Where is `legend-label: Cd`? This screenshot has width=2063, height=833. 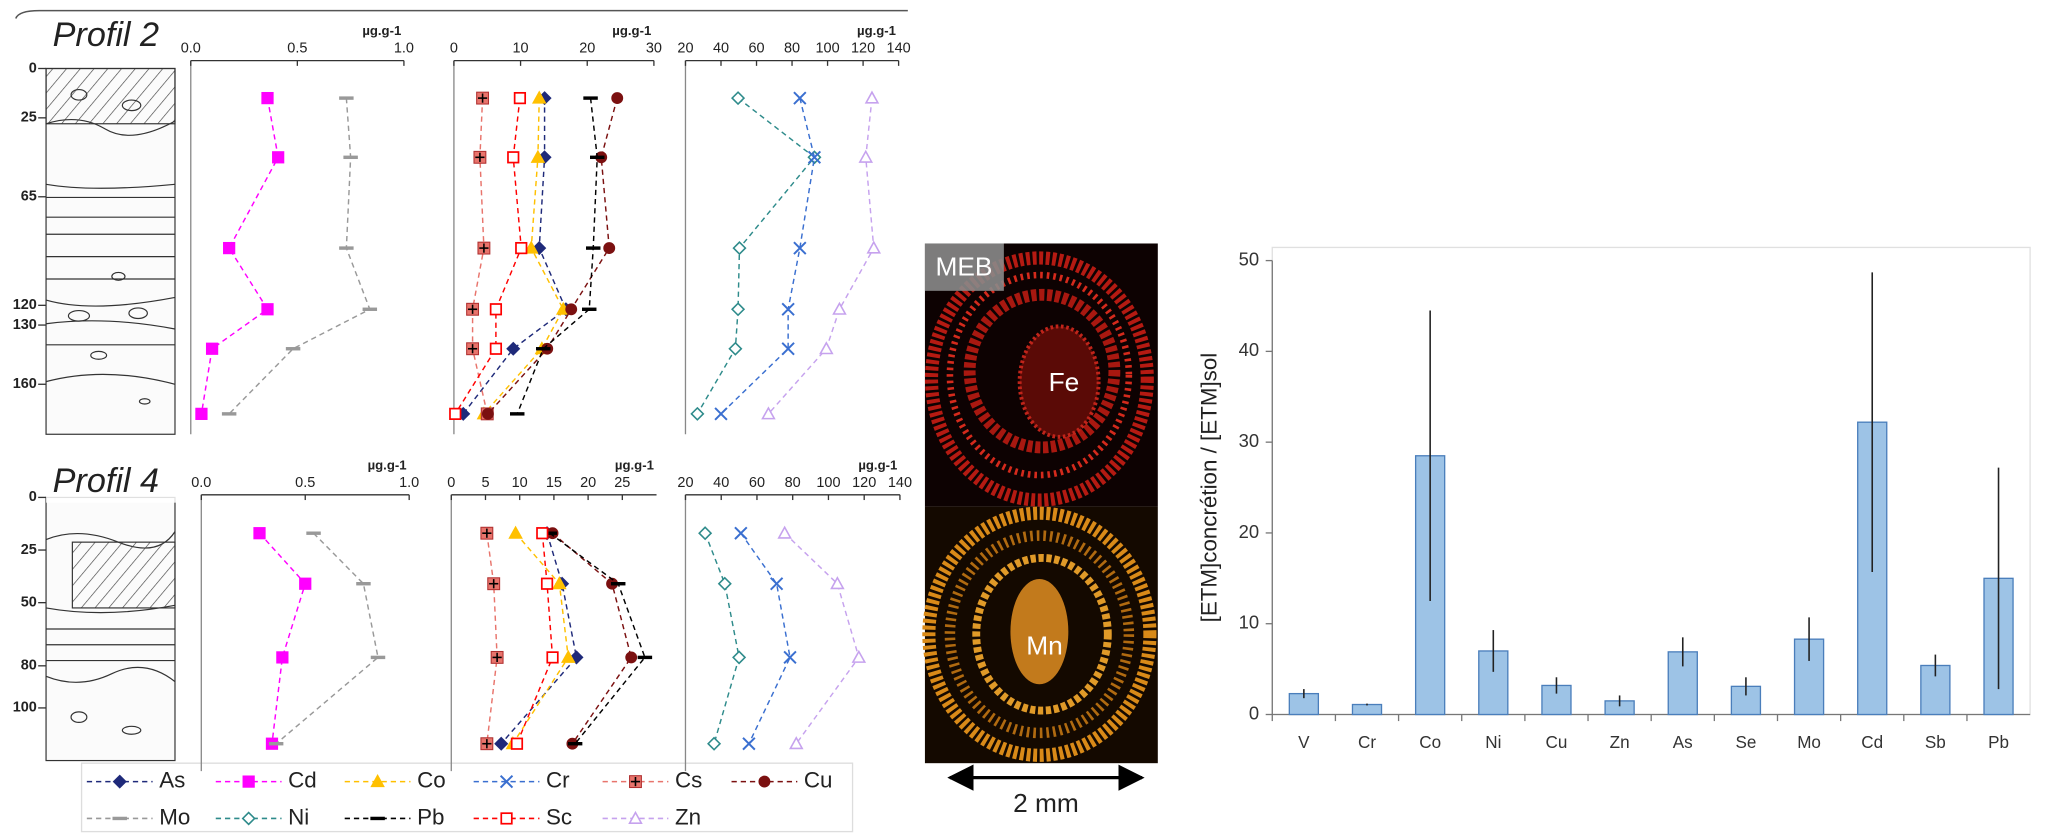
legend-label: Cd is located at coordinates (302, 780).